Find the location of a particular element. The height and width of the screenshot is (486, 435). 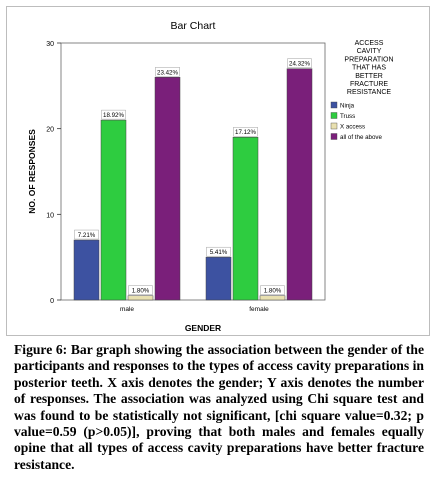

bar-female-all-of-the-above is located at coordinates (299, 184).